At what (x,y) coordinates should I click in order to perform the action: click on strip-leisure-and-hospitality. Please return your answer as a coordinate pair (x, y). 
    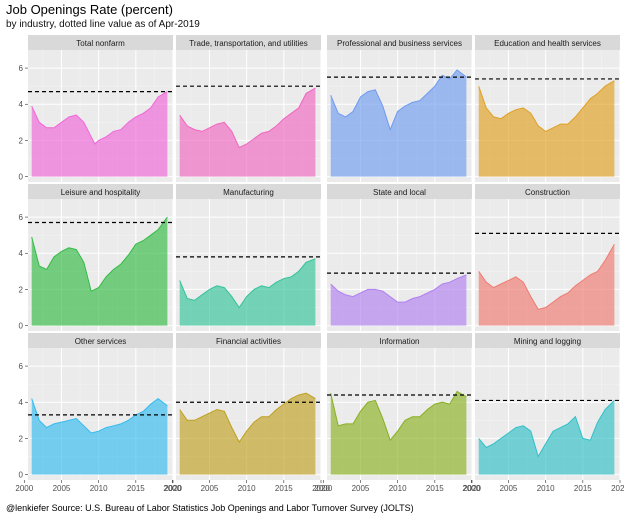
    Looking at the image, I should click on (100, 191).